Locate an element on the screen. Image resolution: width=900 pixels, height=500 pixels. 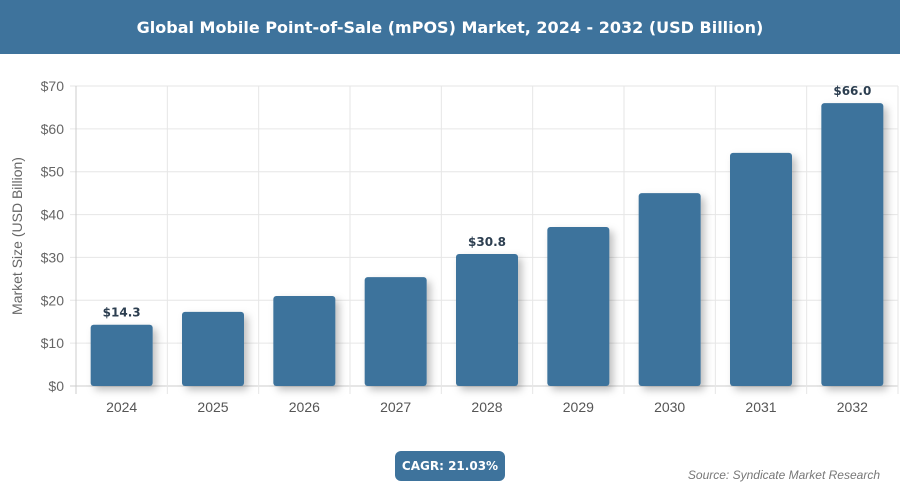
x-tick-label: 2024 is located at coordinates (121, 407).